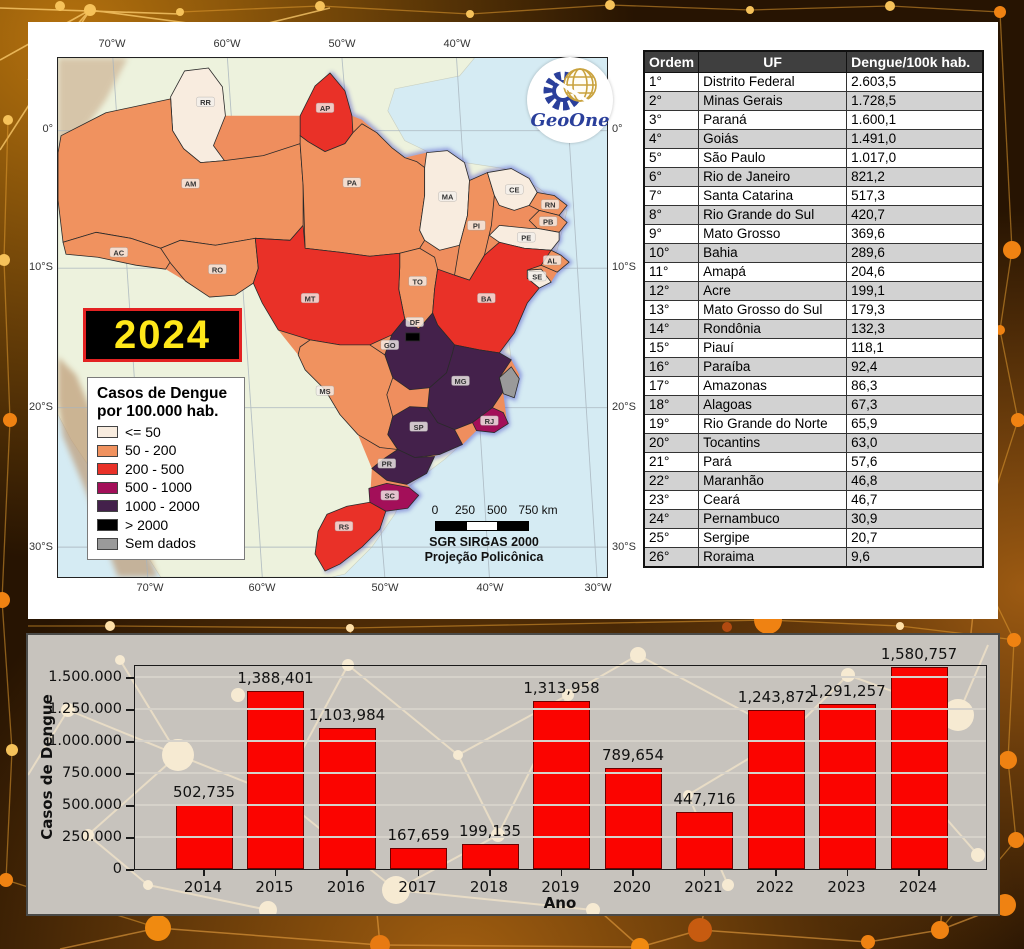  What do you see at coordinates (915, 328) in the screenshot?
I see `table-cell: 132,3` at bounding box center [915, 328].